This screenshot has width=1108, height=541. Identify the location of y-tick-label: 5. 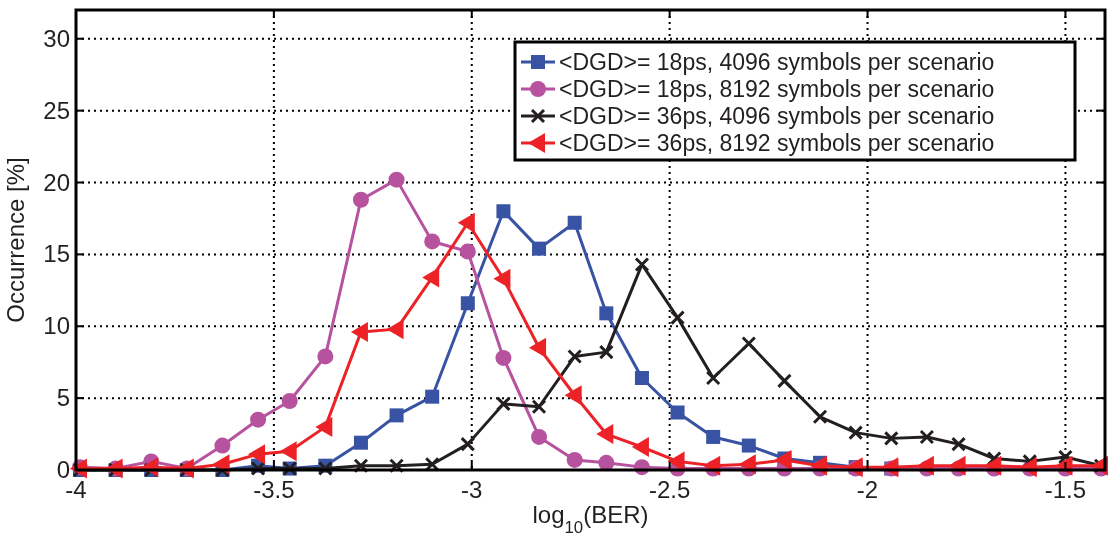
(63, 398).